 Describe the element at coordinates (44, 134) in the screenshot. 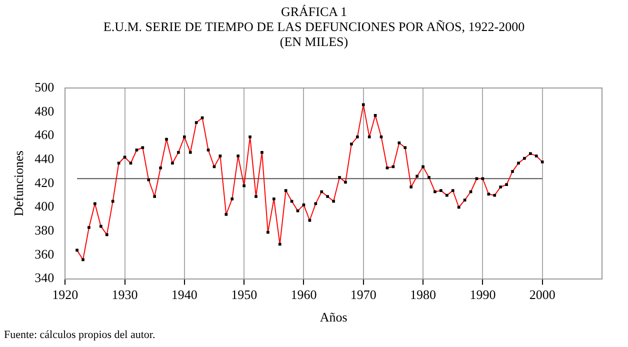

I see `y-tick-label: 460` at that location.